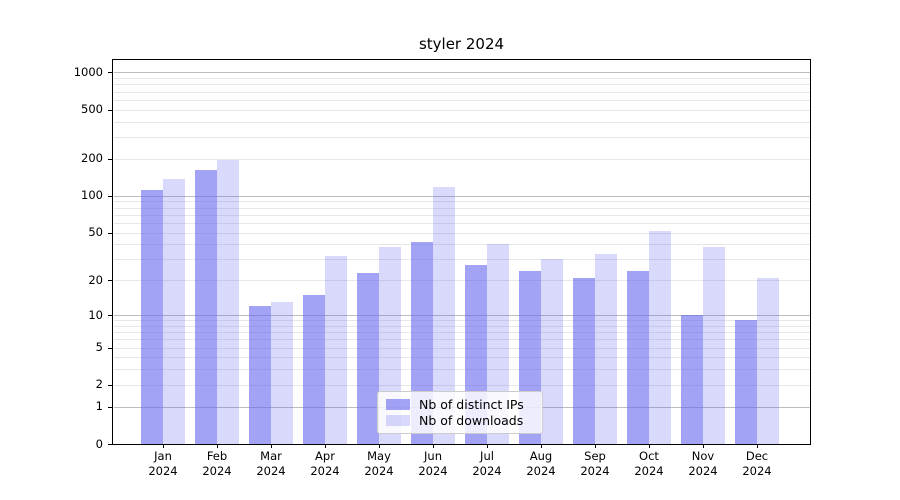  What do you see at coordinates (584, 360) in the screenshot?
I see `bar-sep-distinct-ips` at bounding box center [584, 360].